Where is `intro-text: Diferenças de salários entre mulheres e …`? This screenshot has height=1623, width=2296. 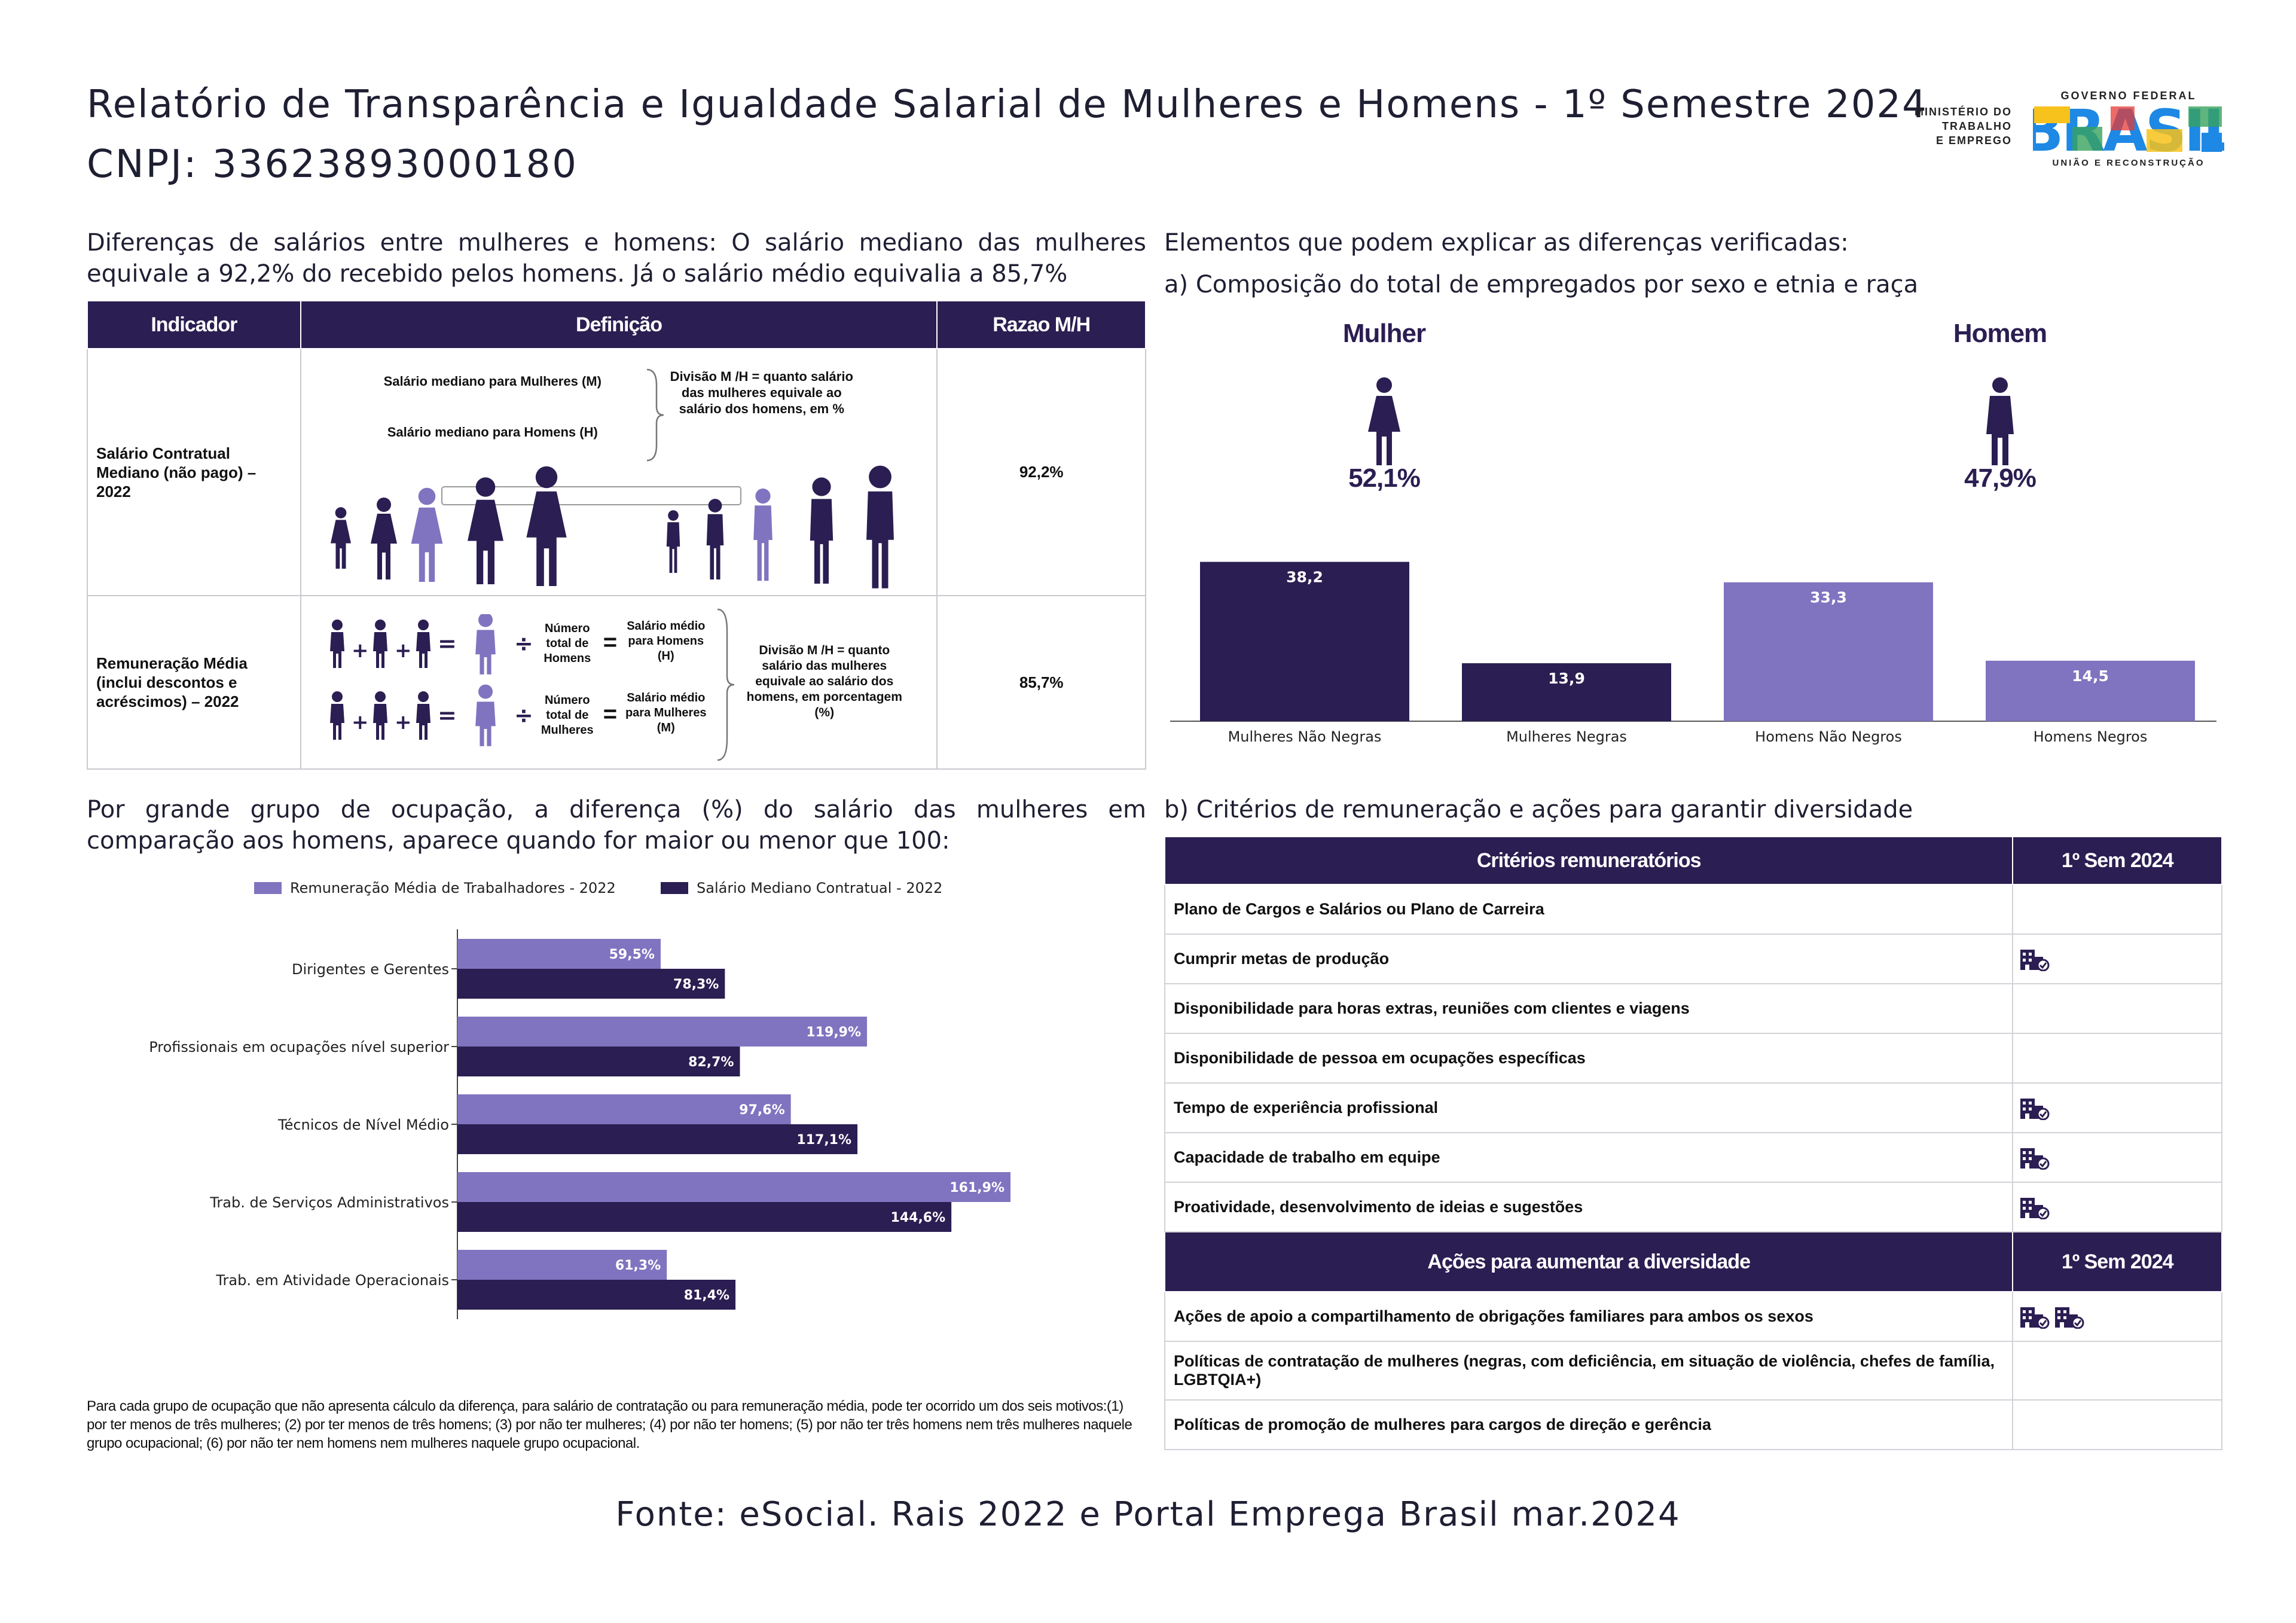
intro-text: Diferenças de salários entre mulheres e … is located at coordinates (616, 258).